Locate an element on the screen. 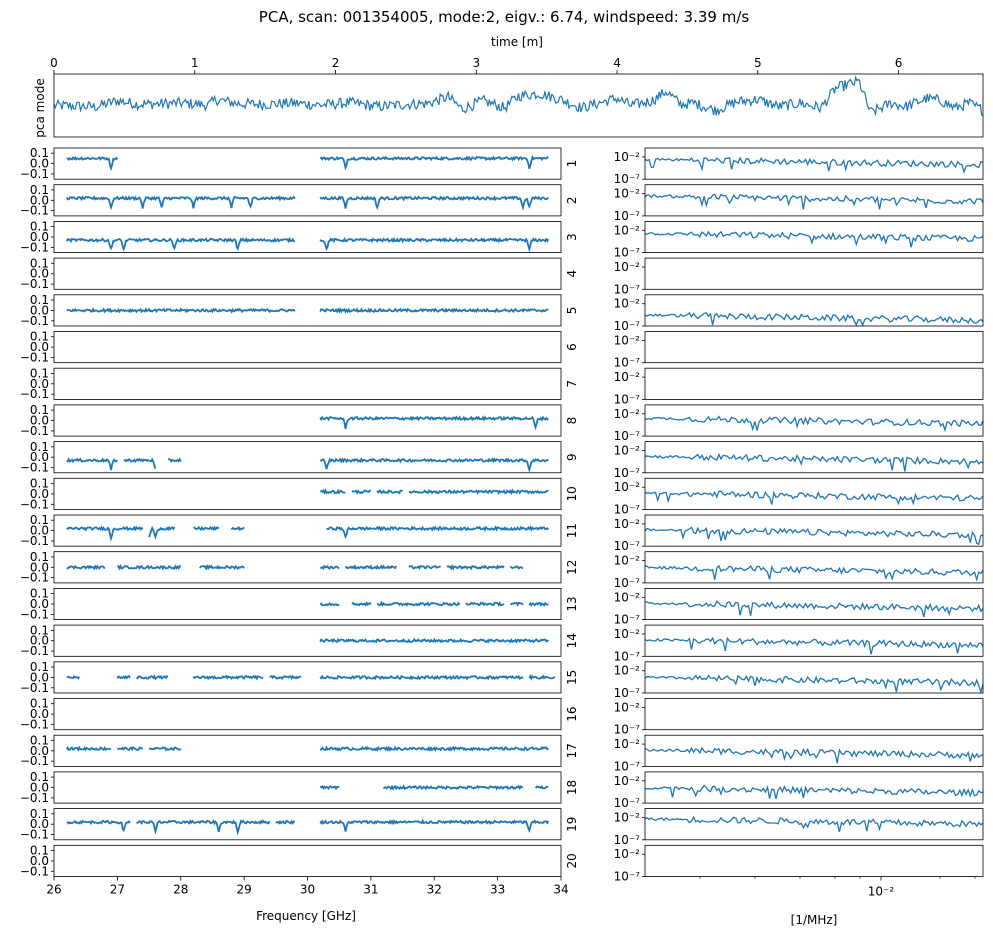  spectrum-panel-15: 10⁻² 10⁻⁷ is located at coordinates (799, 680).